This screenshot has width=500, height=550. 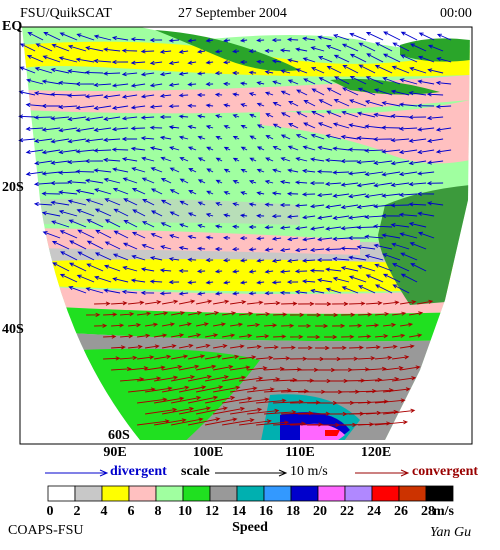 What do you see at coordinates (158, 511) in the screenshot?
I see `colorbar-tick: 8` at bounding box center [158, 511].